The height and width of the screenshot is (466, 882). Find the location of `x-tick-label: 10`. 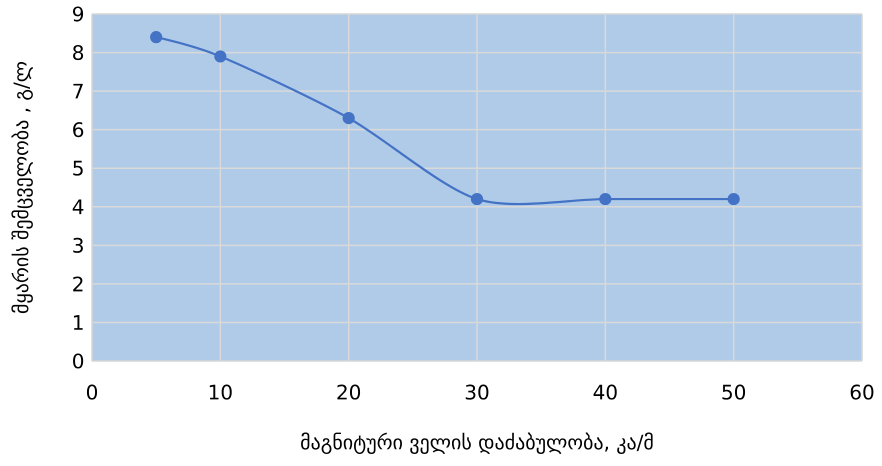

x-tick-label: 10 is located at coordinates (221, 392).